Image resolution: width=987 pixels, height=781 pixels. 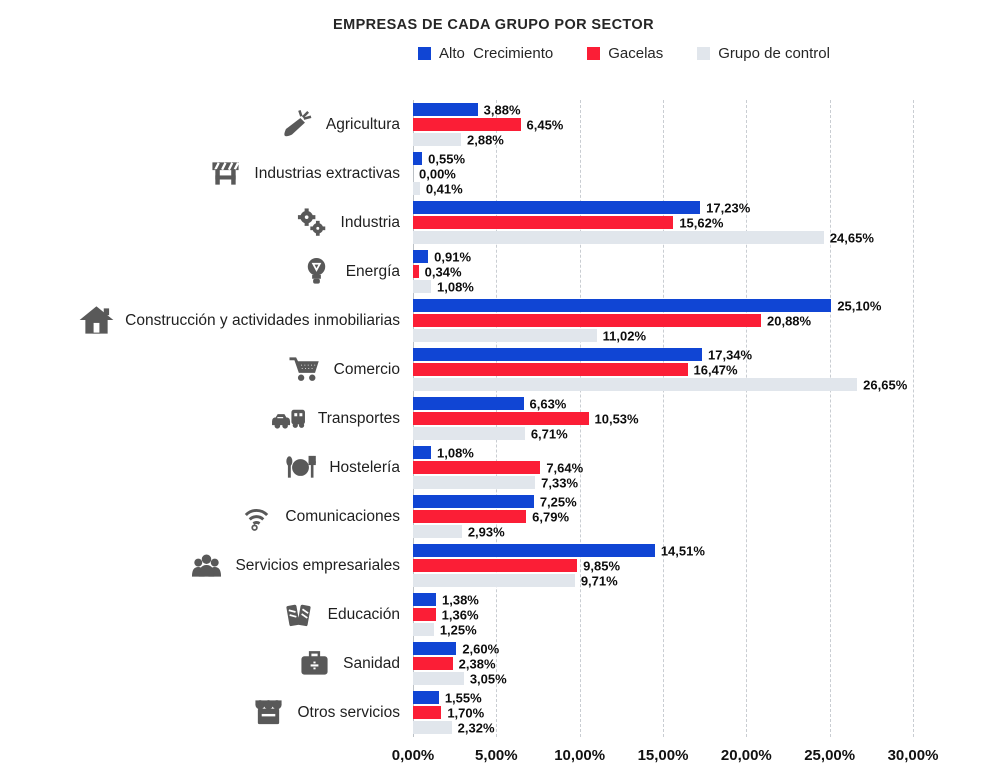 I want to click on bar-track: 24,65%, so click(x=700, y=237).